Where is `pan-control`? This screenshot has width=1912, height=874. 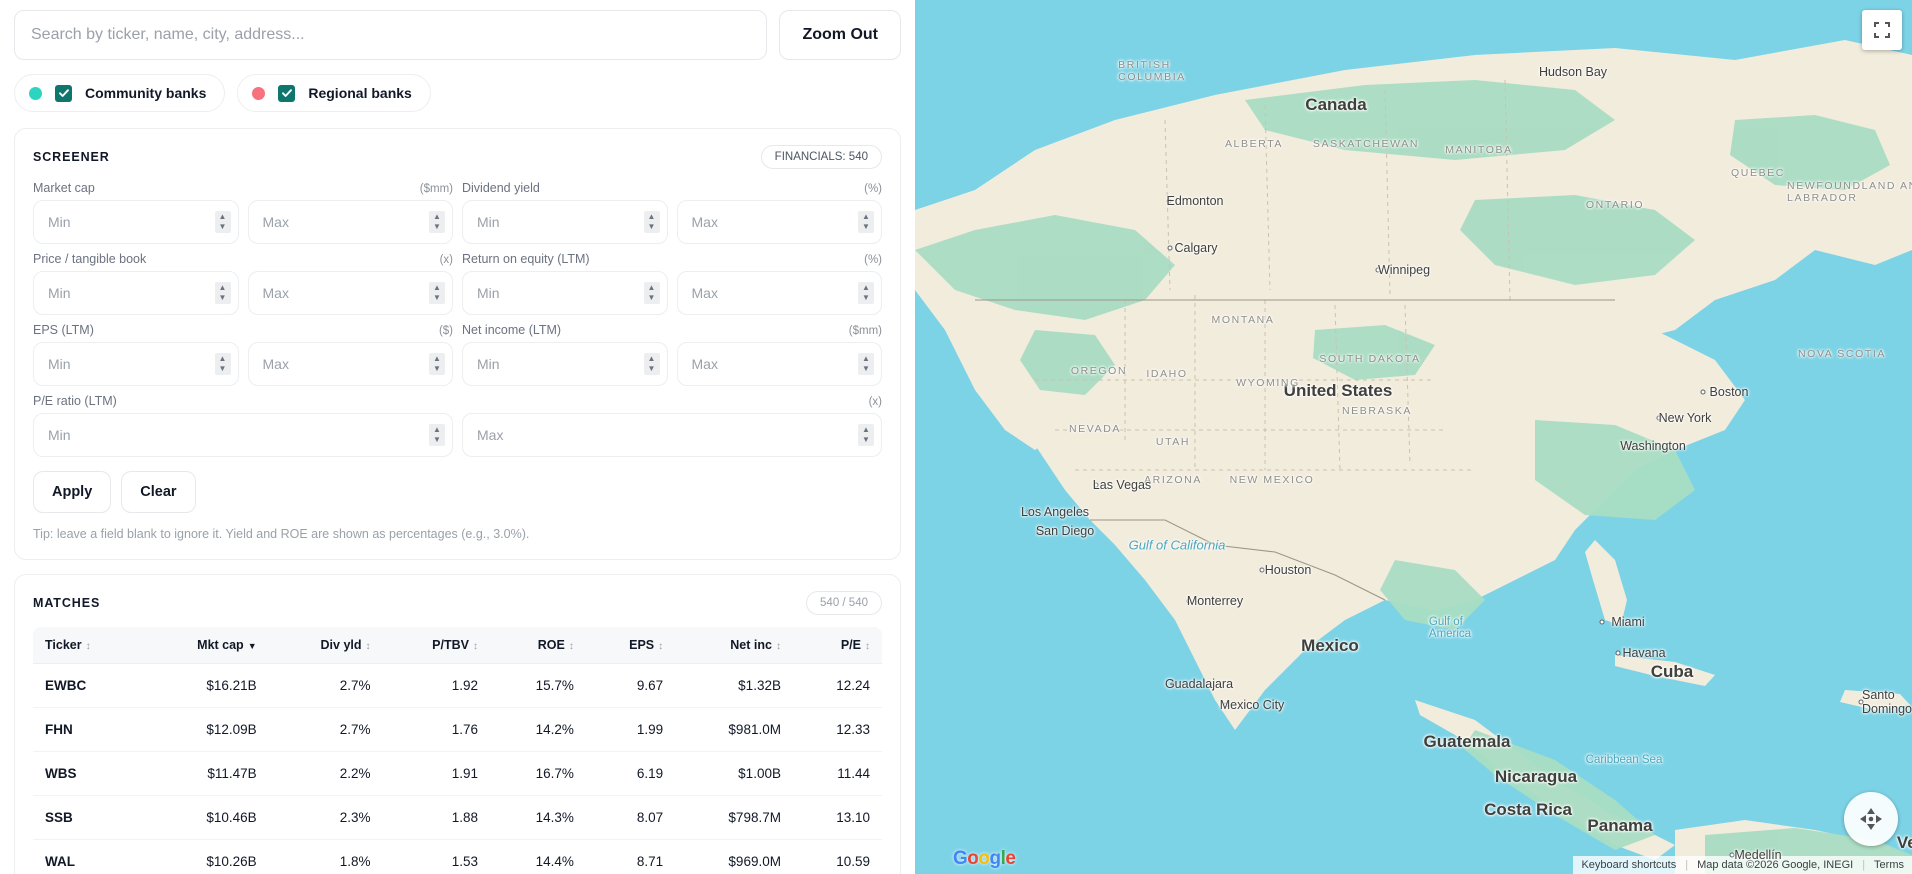 pan-control is located at coordinates (1871, 819).